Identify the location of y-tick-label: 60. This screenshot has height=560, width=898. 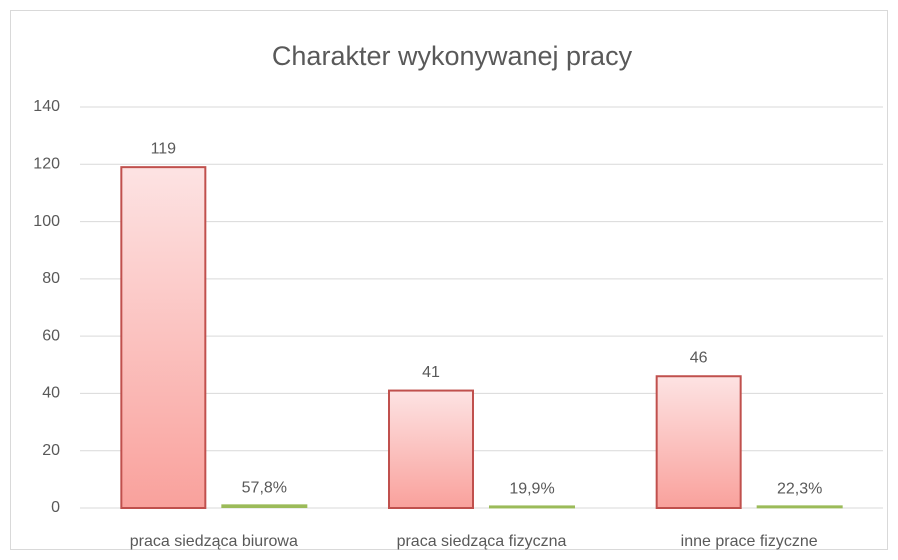
(51, 335).